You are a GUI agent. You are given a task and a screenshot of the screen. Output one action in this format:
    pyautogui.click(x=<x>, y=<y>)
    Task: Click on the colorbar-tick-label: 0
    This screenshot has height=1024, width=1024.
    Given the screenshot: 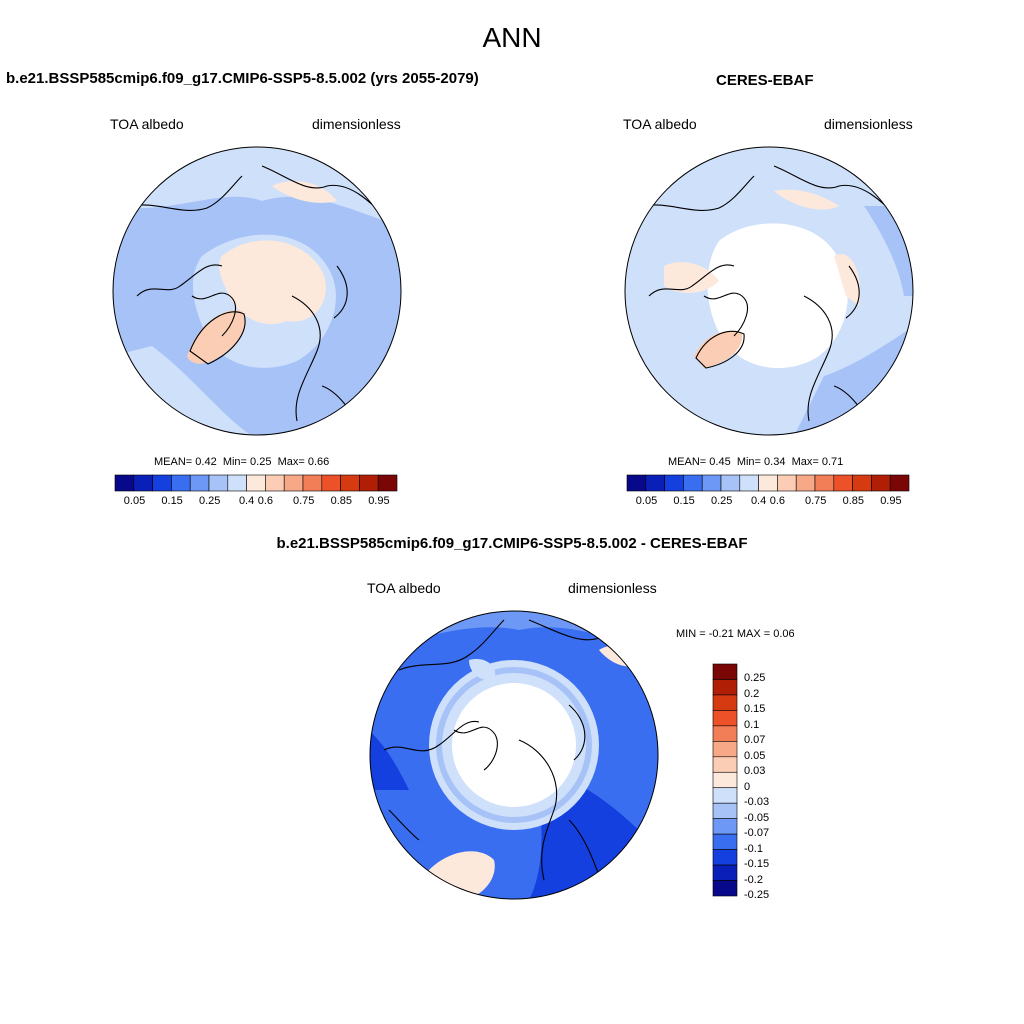 What is the action you would take?
    pyautogui.click(x=747, y=786)
    